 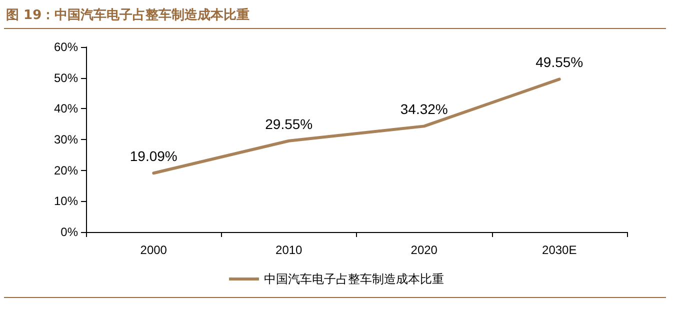 I want to click on x-tick-label: 2010, so click(x=289, y=250).